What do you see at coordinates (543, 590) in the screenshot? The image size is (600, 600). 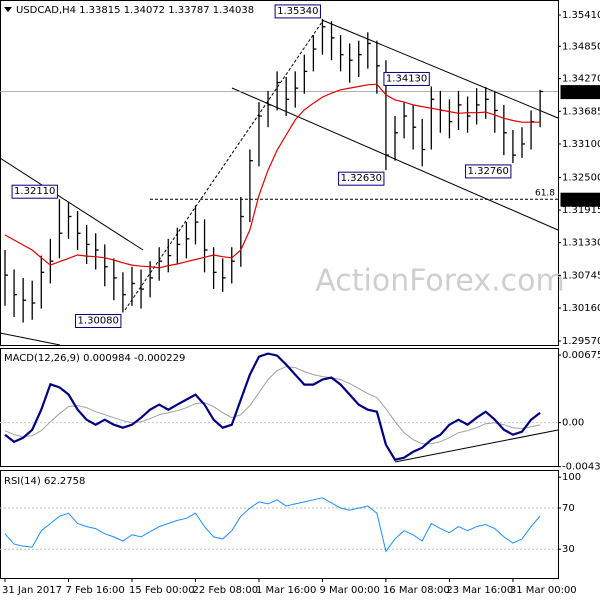 I see `x-tick-label: 31 Mar 00:00` at bounding box center [543, 590].